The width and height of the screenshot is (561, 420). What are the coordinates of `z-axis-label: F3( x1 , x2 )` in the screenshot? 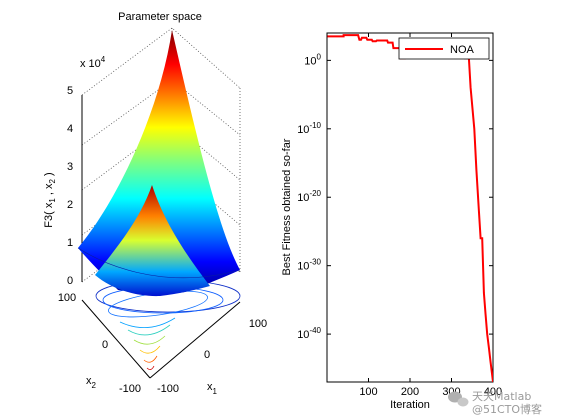 It's located at (50, 199).